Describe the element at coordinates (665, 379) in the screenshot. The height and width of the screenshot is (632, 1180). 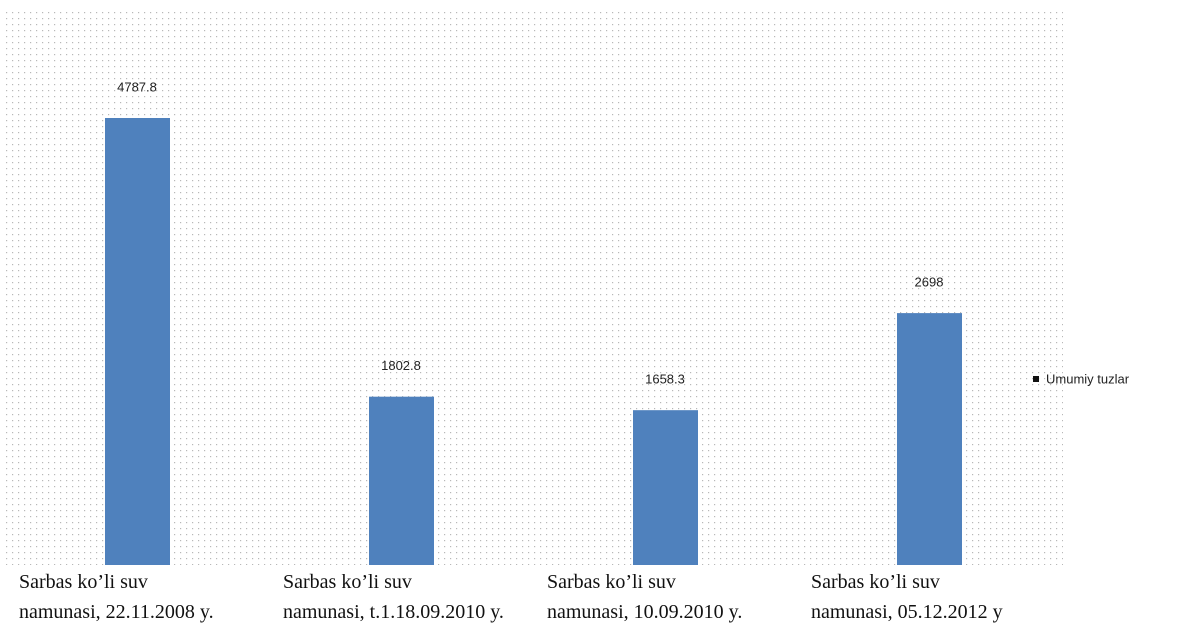
I see `value-label: 1658.3` at that location.